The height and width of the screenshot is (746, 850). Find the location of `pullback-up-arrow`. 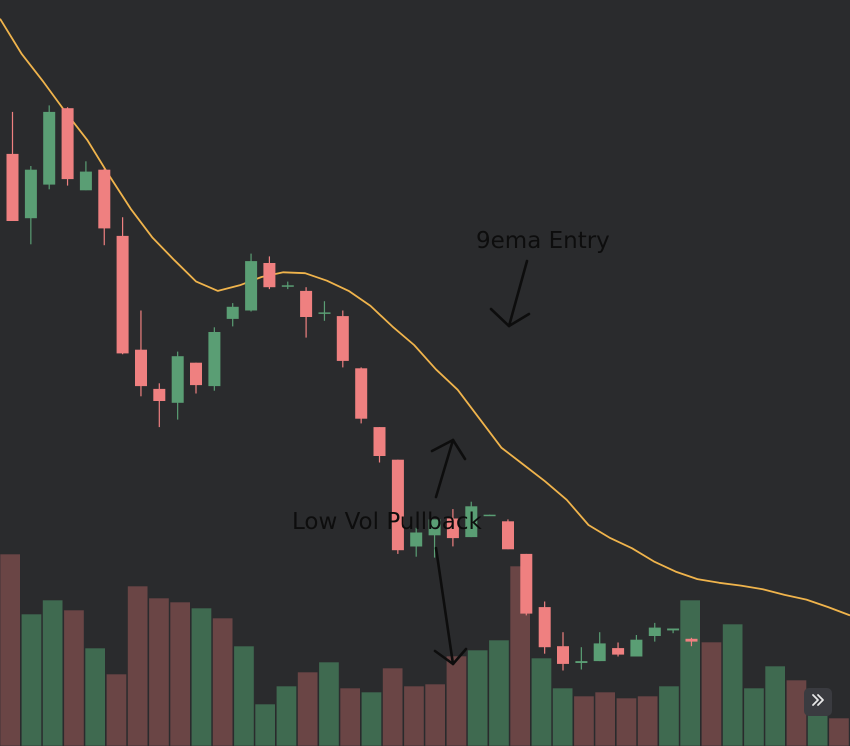

pullback-up-arrow is located at coordinates (448, 468).